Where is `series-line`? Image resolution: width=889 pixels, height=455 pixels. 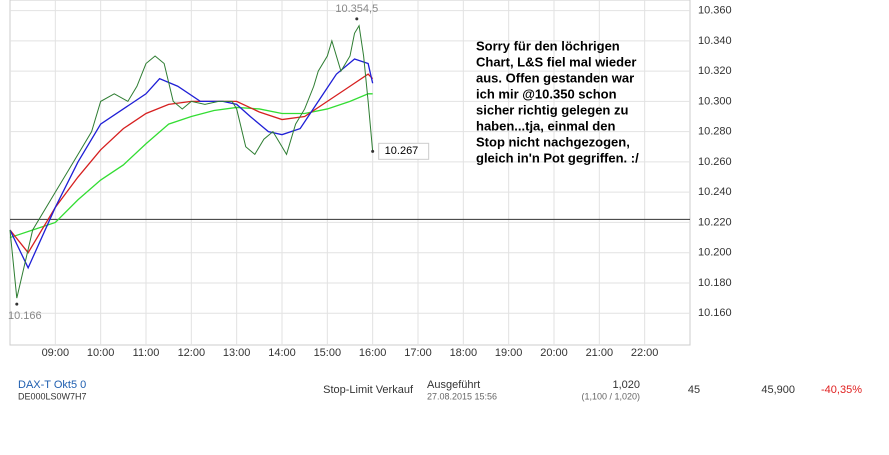 series-line is located at coordinates (191, 166).